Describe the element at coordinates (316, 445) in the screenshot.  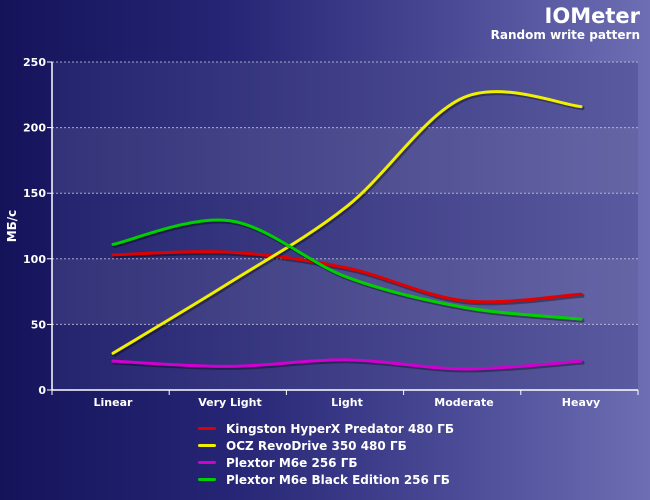
I see `legend-label: OCZ RevoDrive 350 480 ГБ` at that location.